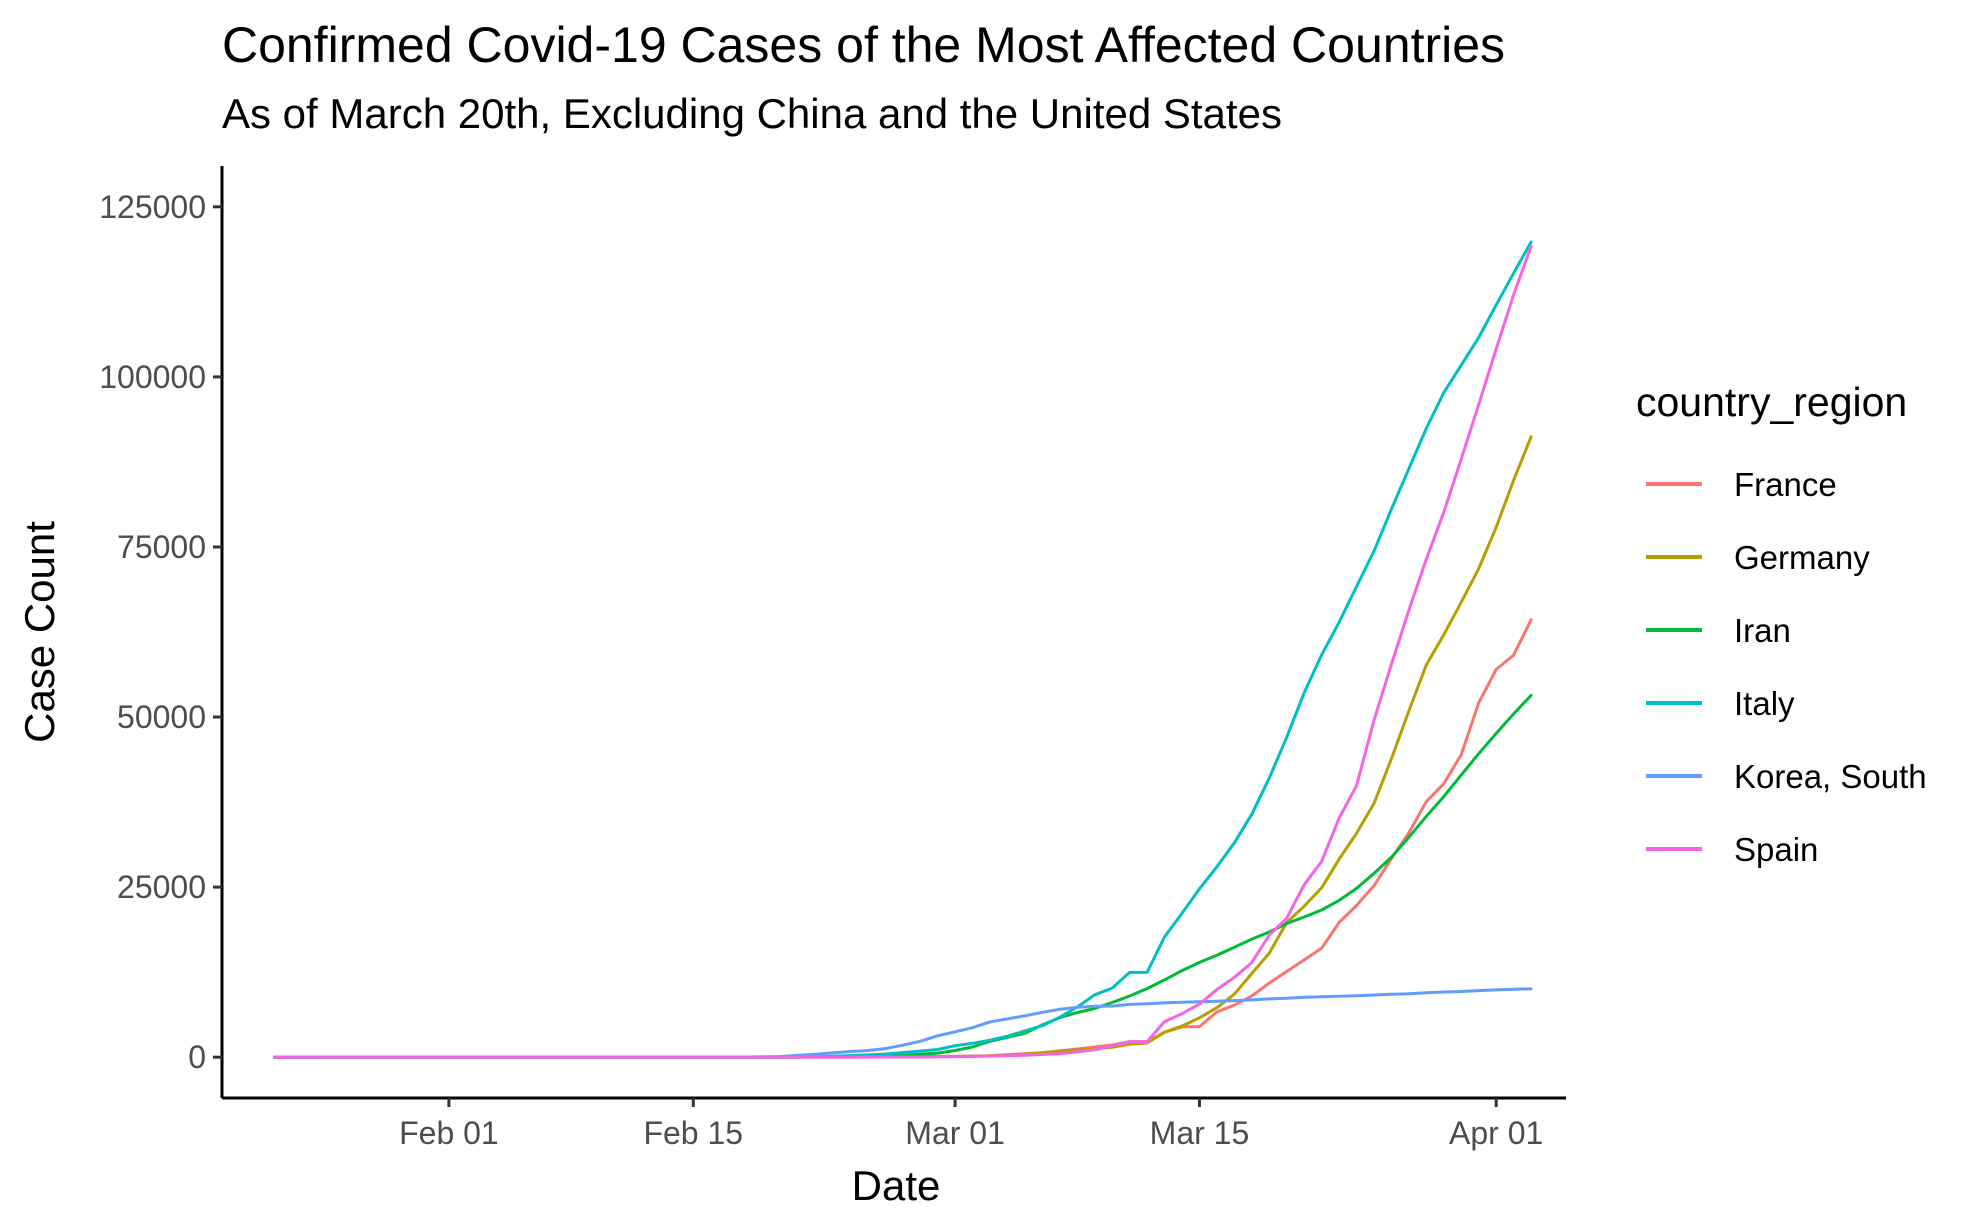  Describe the element at coordinates (161, 717) in the screenshot. I see `y-tick-label: 50000` at that location.